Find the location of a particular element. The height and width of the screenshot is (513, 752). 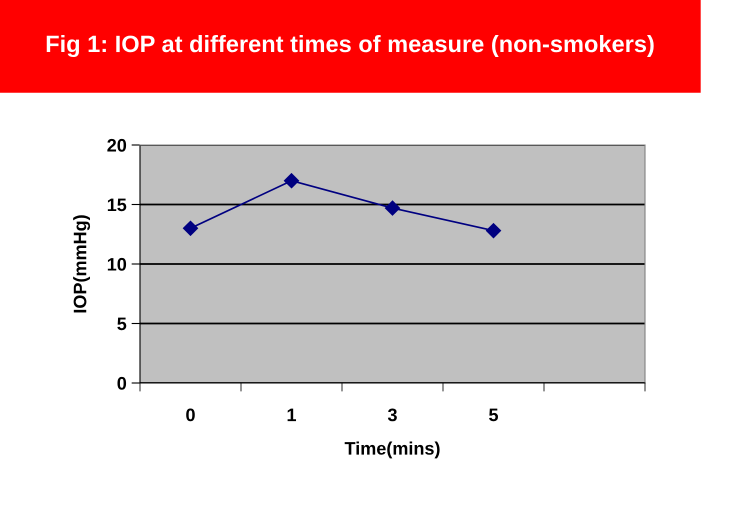

y-tick-label: 15 is located at coordinates (117, 205).